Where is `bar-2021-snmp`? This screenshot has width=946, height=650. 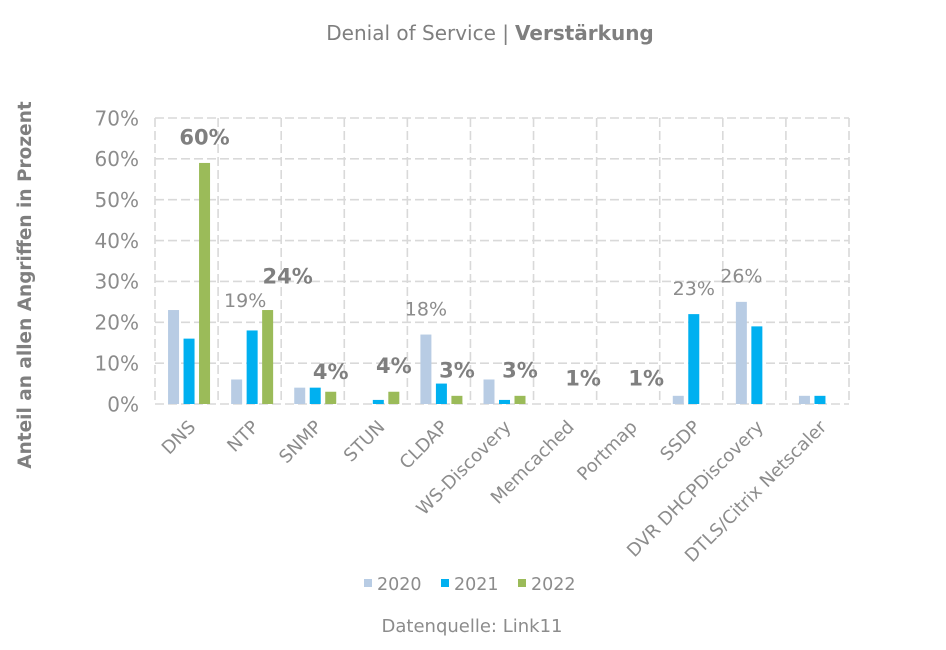 bar-2021-snmp is located at coordinates (315, 395).